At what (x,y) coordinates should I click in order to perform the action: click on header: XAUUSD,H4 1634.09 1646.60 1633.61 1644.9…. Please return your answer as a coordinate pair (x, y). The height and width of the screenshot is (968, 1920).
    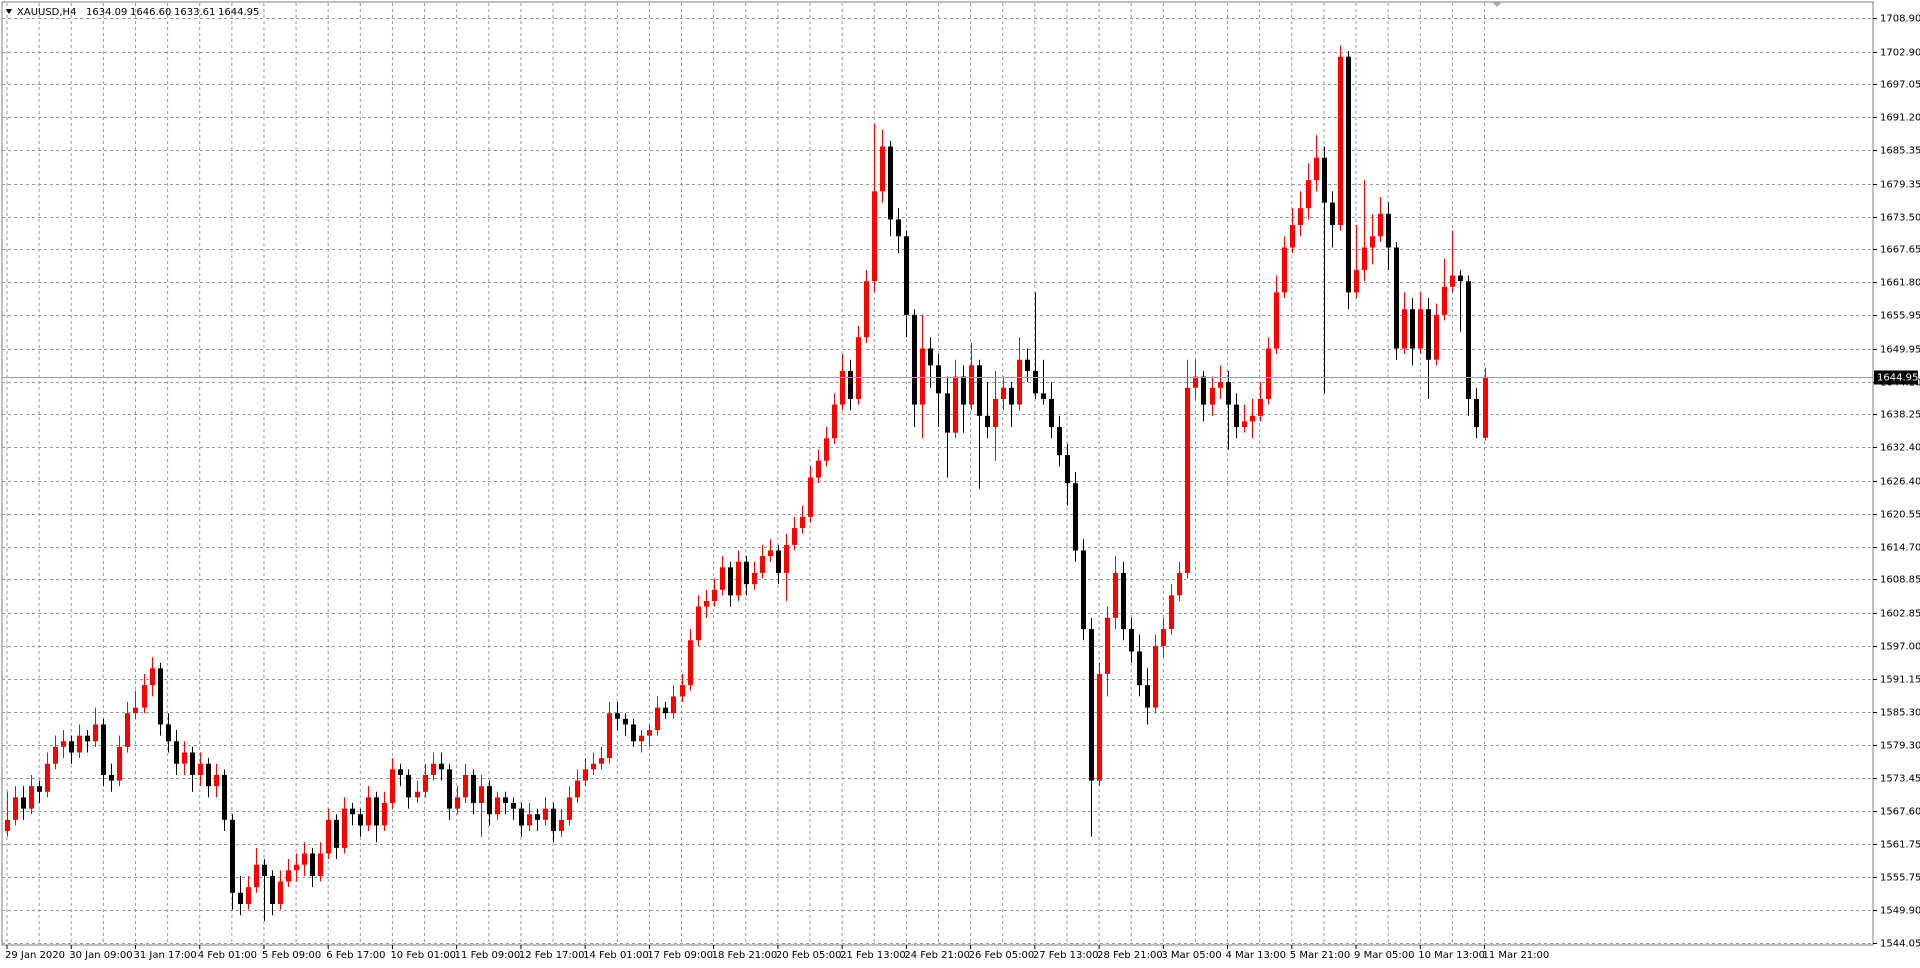
    Looking at the image, I should click on (132, 12).